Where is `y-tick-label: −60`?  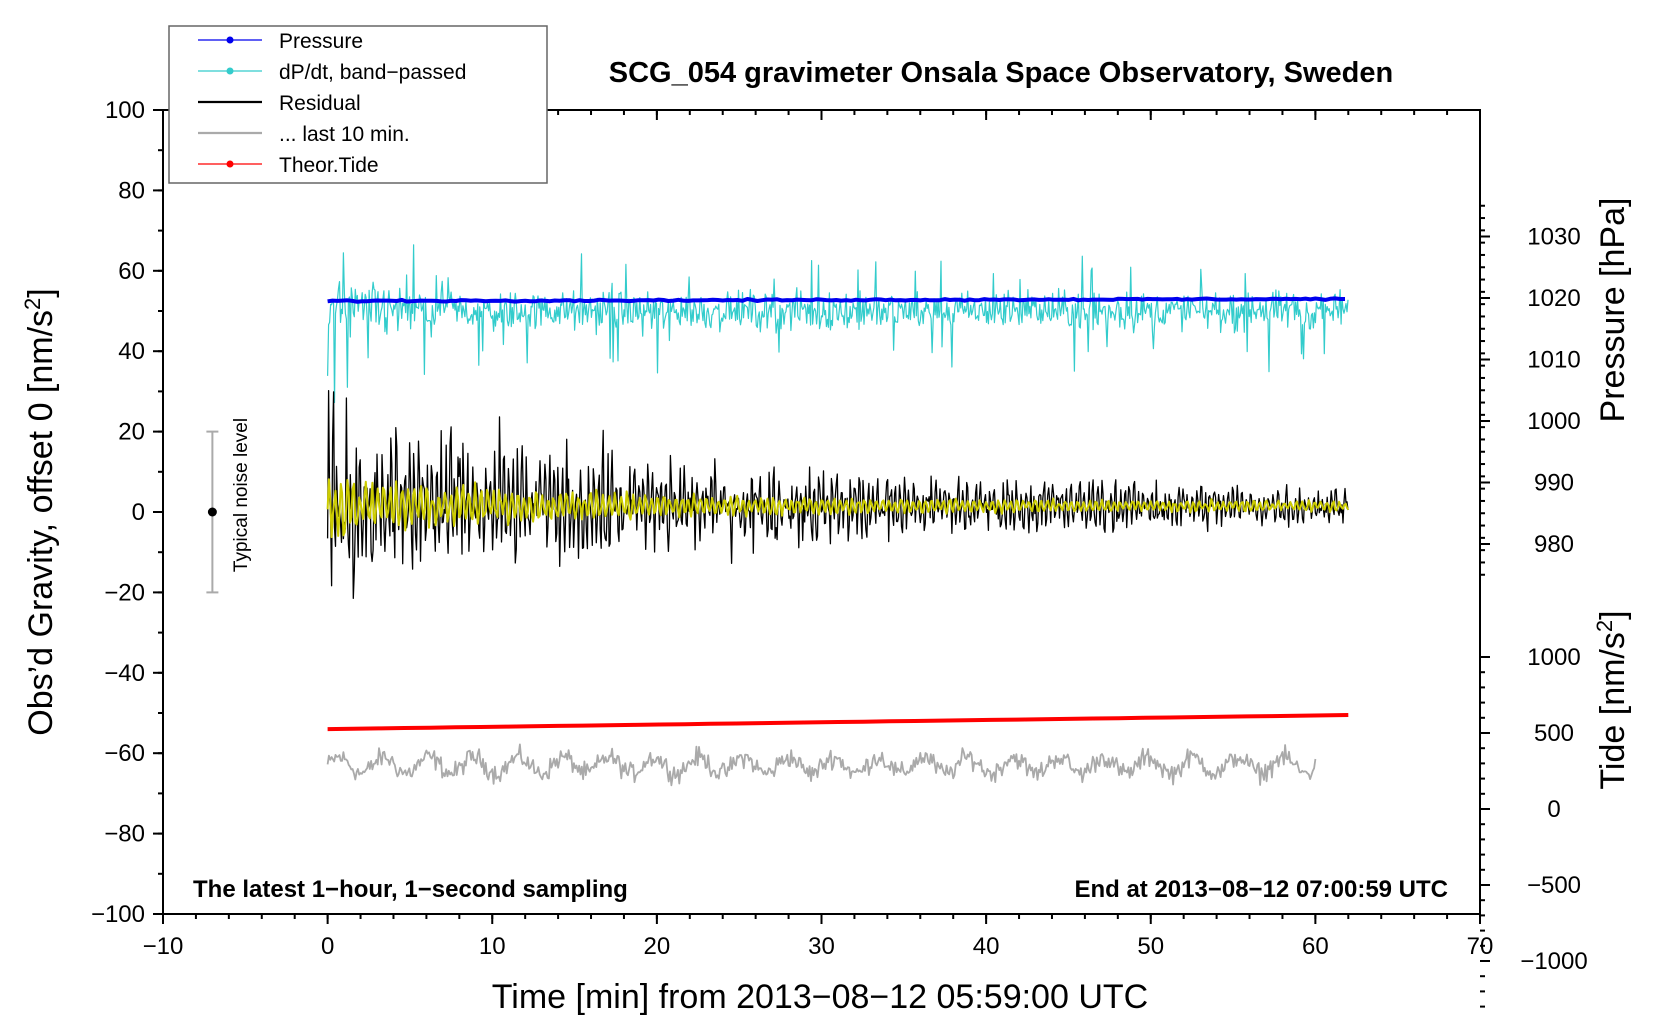
y-tick-label: −60 is located at coordinates (124, 753).